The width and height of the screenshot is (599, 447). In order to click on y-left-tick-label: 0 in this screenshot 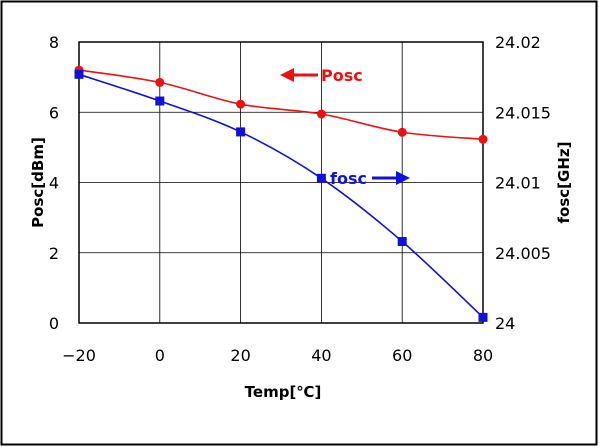, I will do `click(54, 323)`.